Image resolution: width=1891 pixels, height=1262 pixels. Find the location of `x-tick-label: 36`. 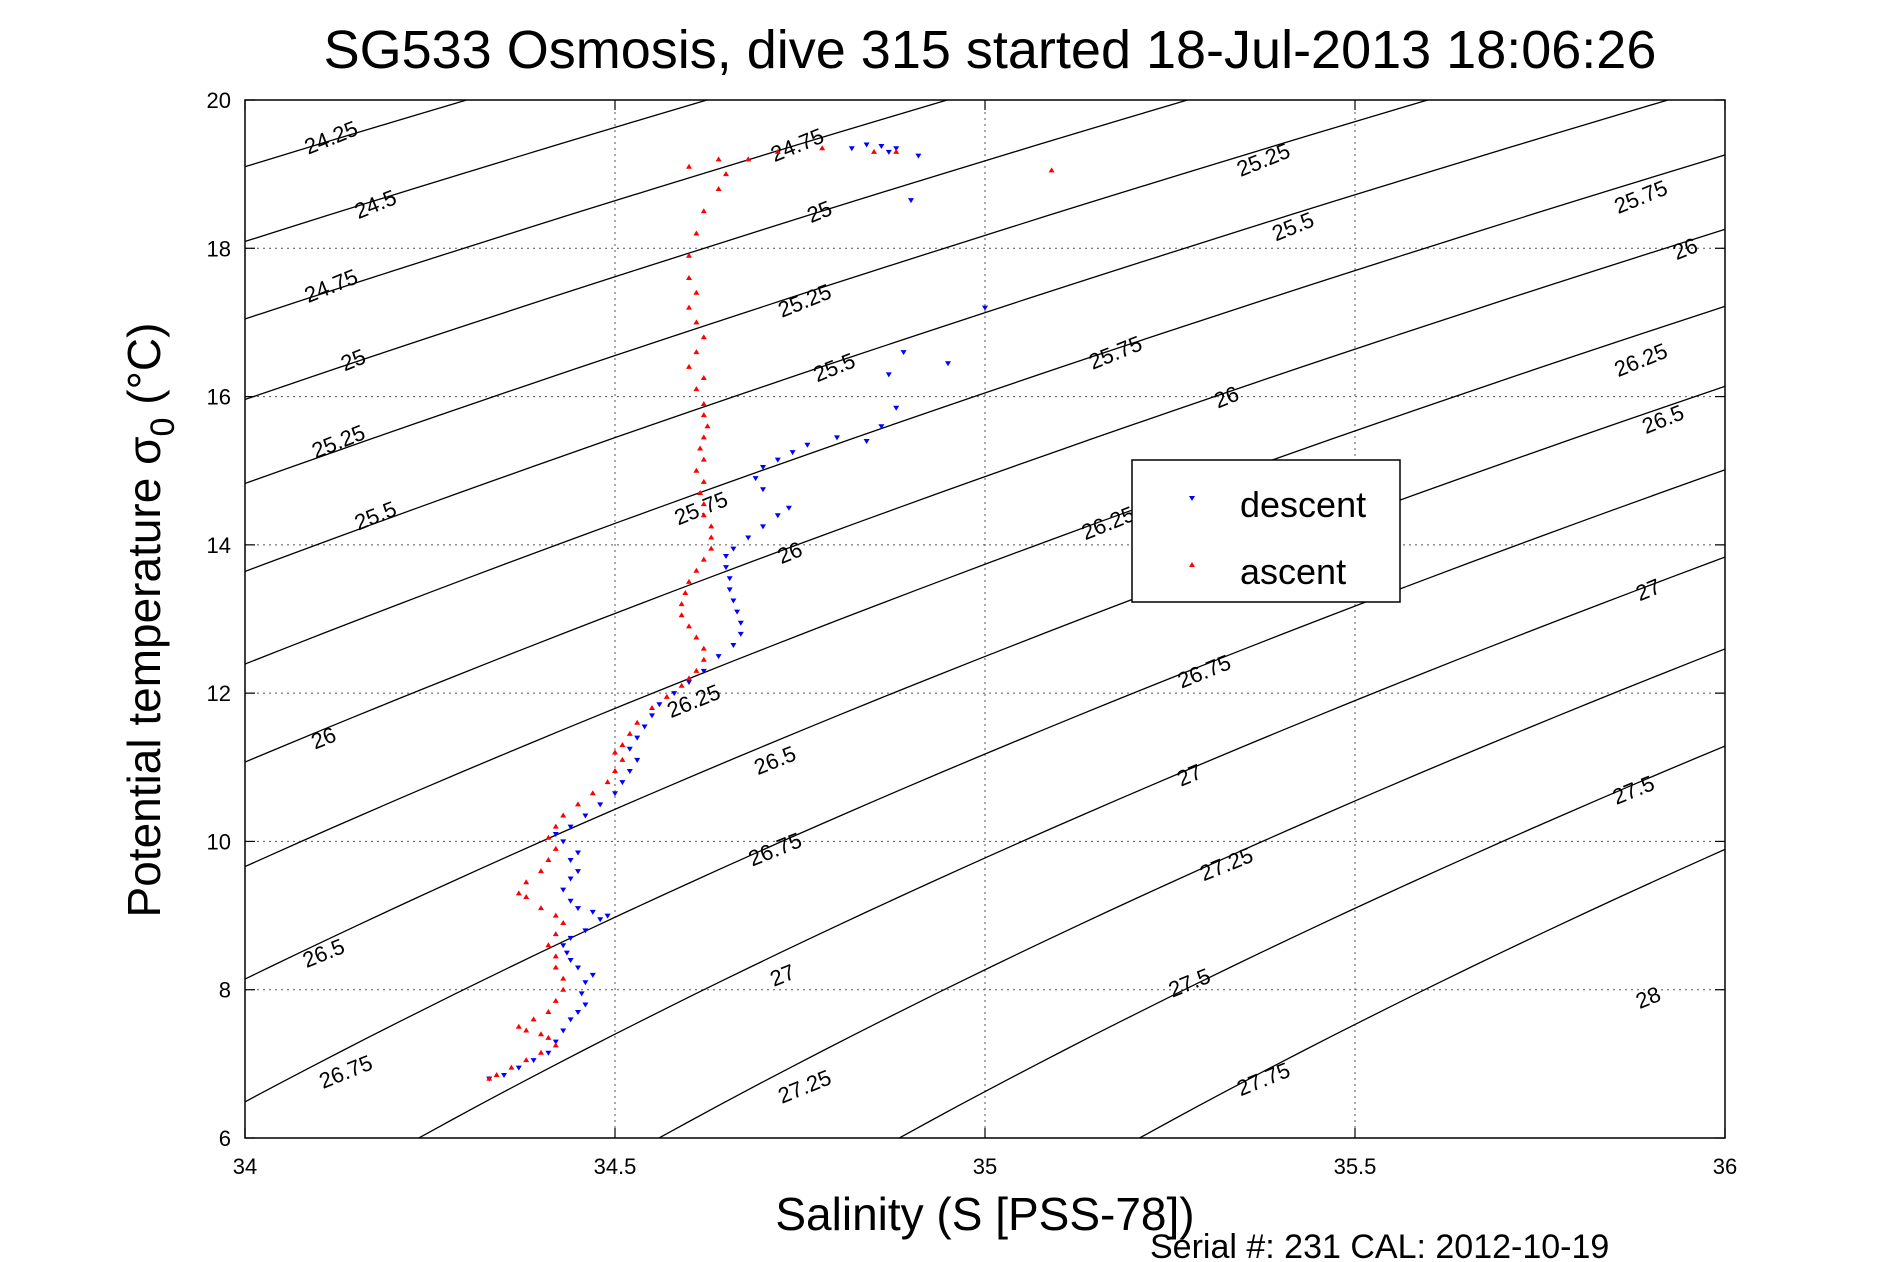

x-tick-label: 36 is located at coordinates (1725, 1166).